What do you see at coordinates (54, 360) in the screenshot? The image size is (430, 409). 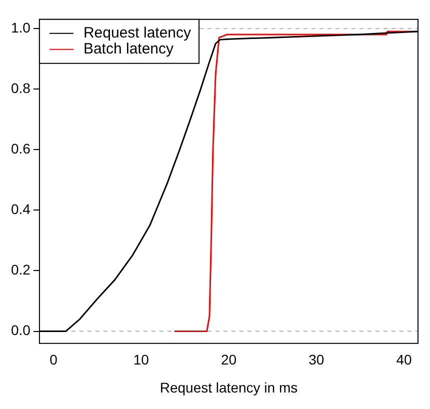 I see `x-tick-label: 0` at bounding box center [54, 360].